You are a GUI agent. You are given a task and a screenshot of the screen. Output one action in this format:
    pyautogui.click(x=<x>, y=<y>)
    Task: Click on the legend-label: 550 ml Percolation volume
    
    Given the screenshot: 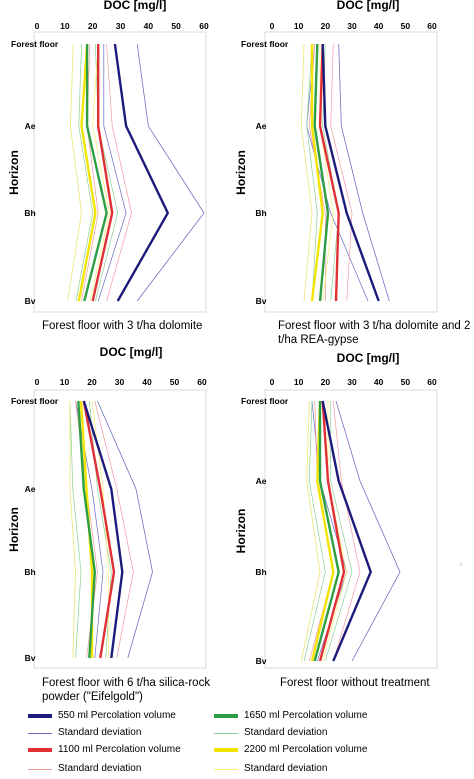 What is the action you would take?
    pyautogui.click(x=117, y=715)
    